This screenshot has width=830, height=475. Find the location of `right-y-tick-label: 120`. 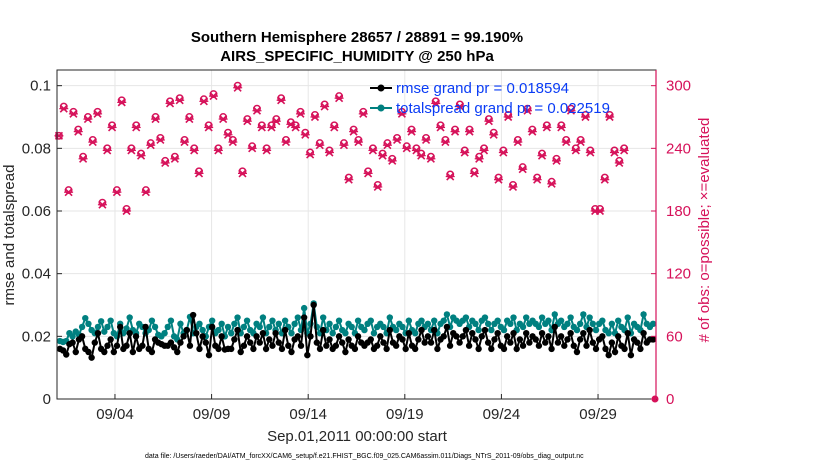

right-y-tick-label: 120 is located at coordinates (678, 274).